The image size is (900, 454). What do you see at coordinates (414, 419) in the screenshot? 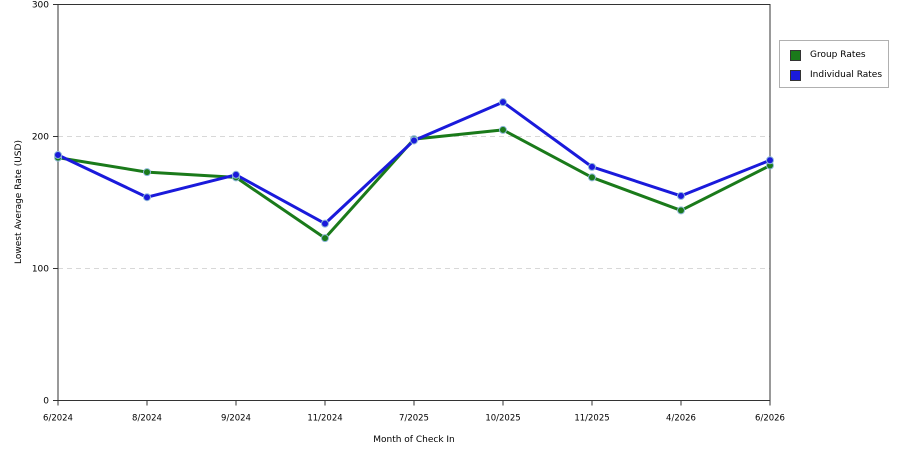
I see `x-tick-label-4: 7/2025` at bounding box center [414, 419].